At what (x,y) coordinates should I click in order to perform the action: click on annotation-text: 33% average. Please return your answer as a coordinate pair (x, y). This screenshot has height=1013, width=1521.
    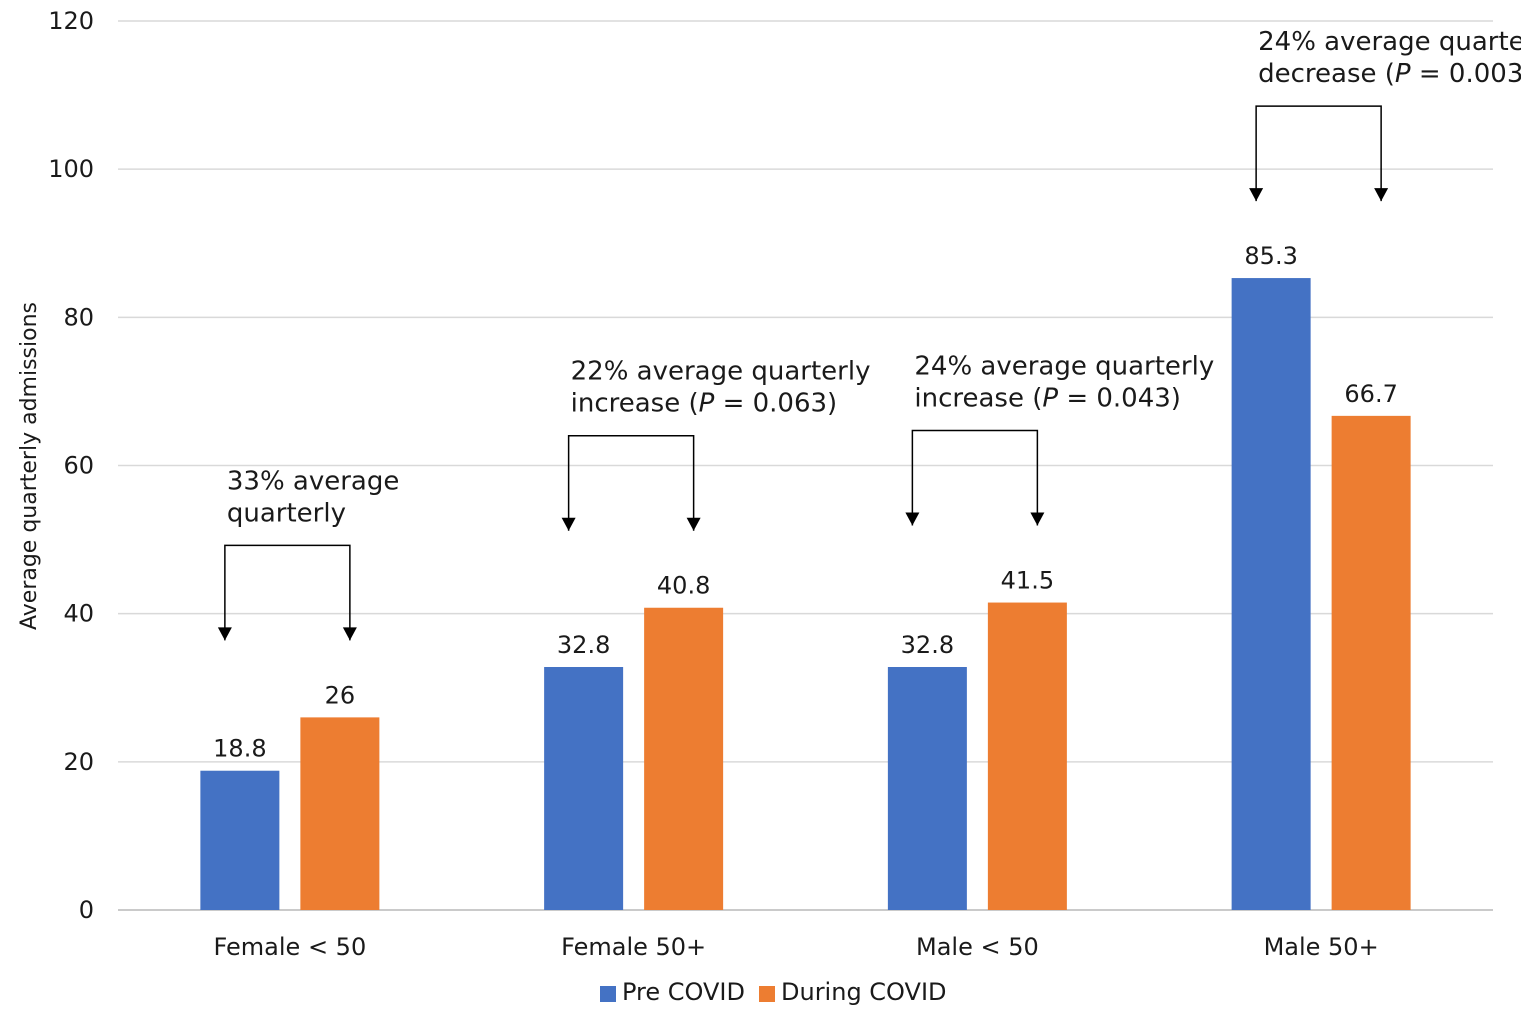
    Looking at the image, I should click on (313, 481).